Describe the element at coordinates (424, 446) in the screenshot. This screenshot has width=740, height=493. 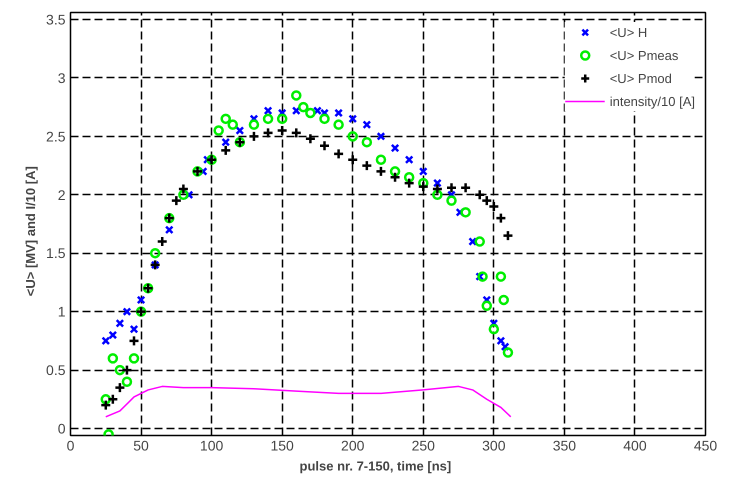
I see `x-tick-label: 250` at that location.